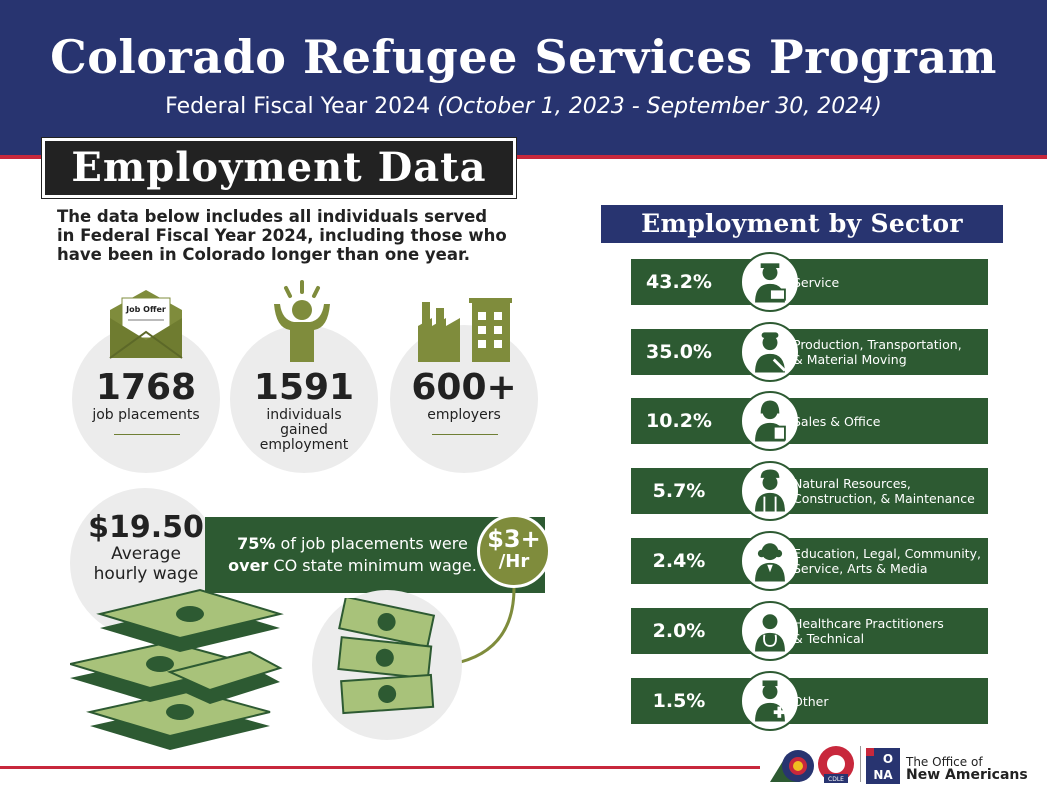  Describe the element at coordinates (304, 445) in the screenshot. I see `stat-label-line: employment` at that location.